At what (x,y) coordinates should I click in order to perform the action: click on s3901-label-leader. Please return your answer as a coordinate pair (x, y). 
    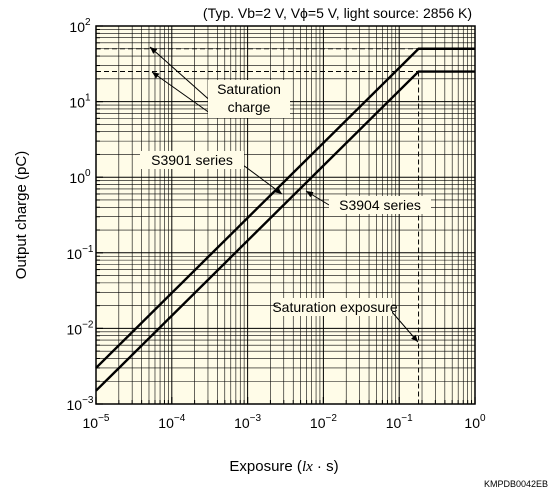
    Looking at the image, I should click on (262, 179).